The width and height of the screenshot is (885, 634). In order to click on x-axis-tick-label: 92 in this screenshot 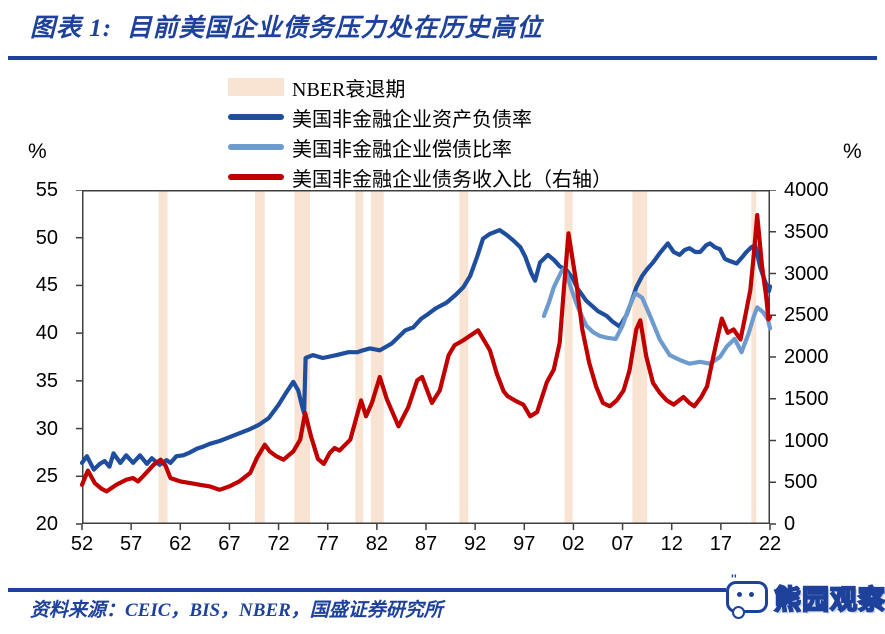, I will do `click(475, 544)`.